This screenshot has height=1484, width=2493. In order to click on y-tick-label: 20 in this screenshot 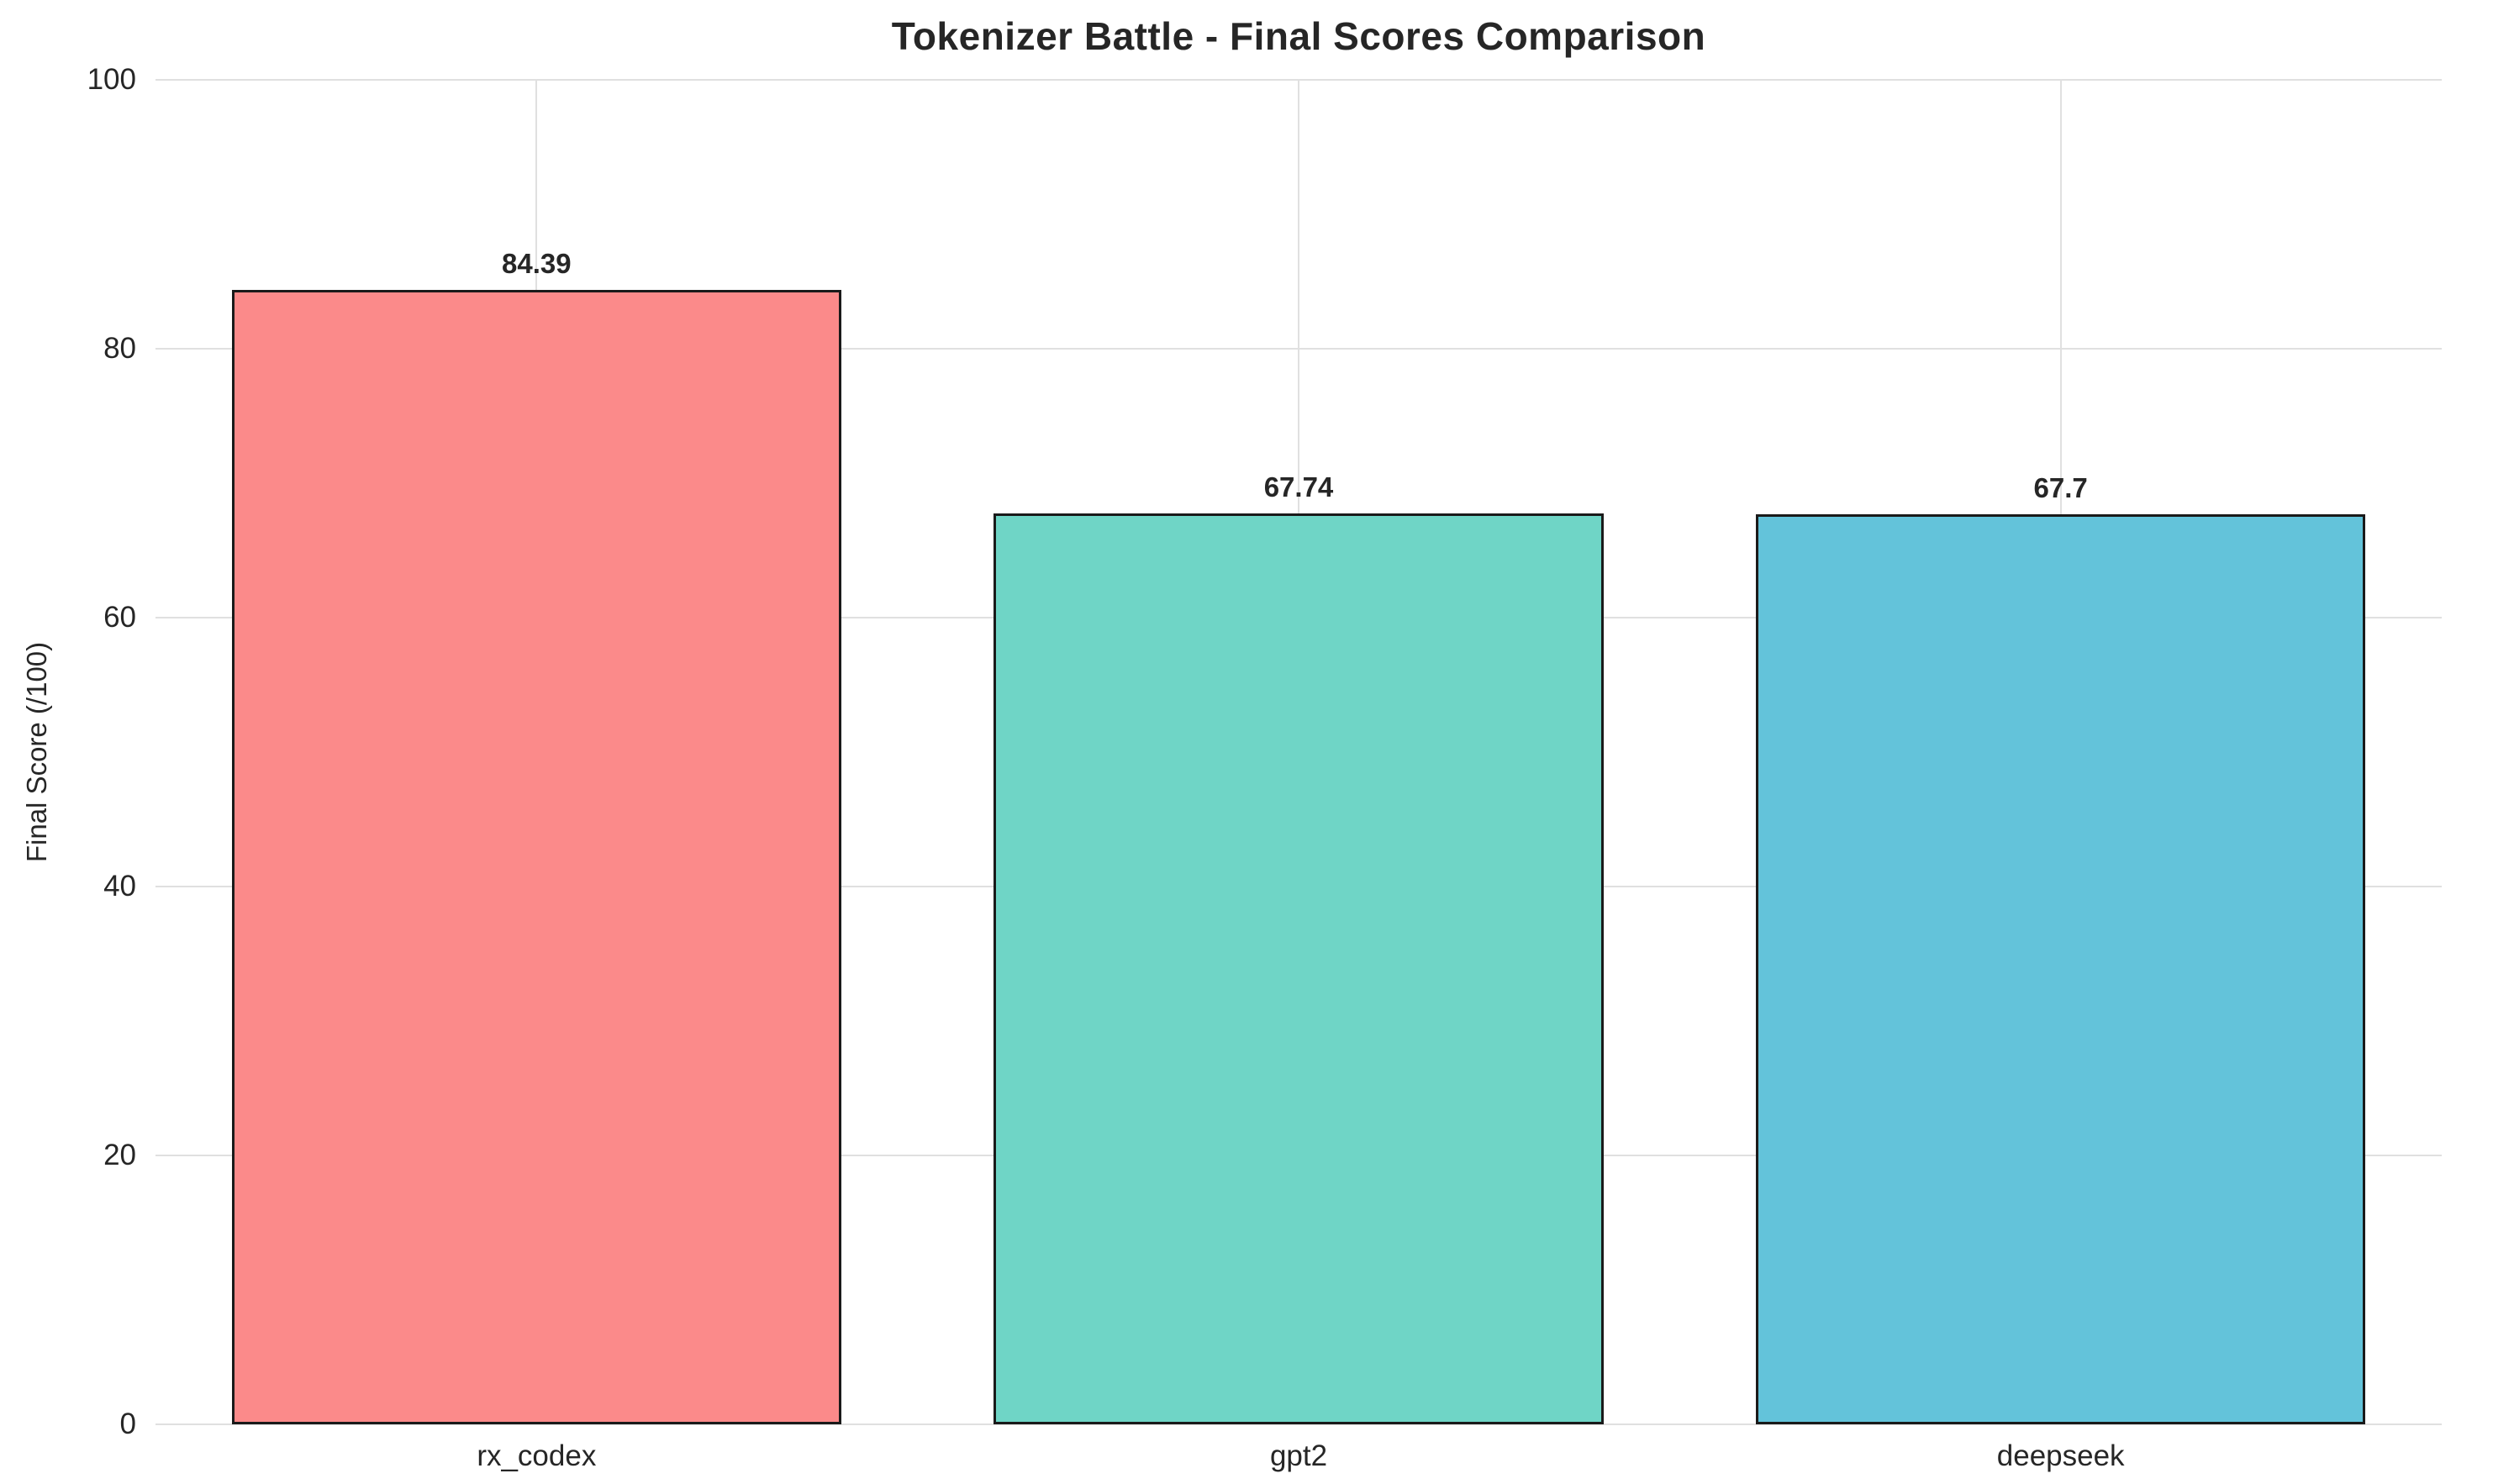, I will do `click(120, 1155)`.